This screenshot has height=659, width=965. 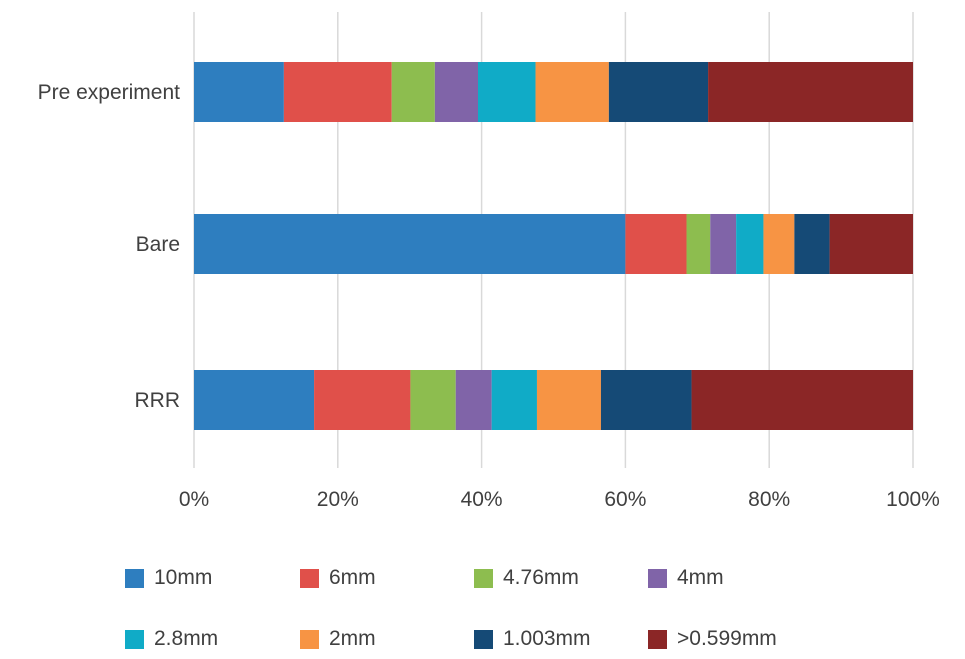 What do you see at coordinates (109, 246) in the screenshot?
I see `category-labels: Pre experiment Bare RRR` at bounding box center [109, 246].